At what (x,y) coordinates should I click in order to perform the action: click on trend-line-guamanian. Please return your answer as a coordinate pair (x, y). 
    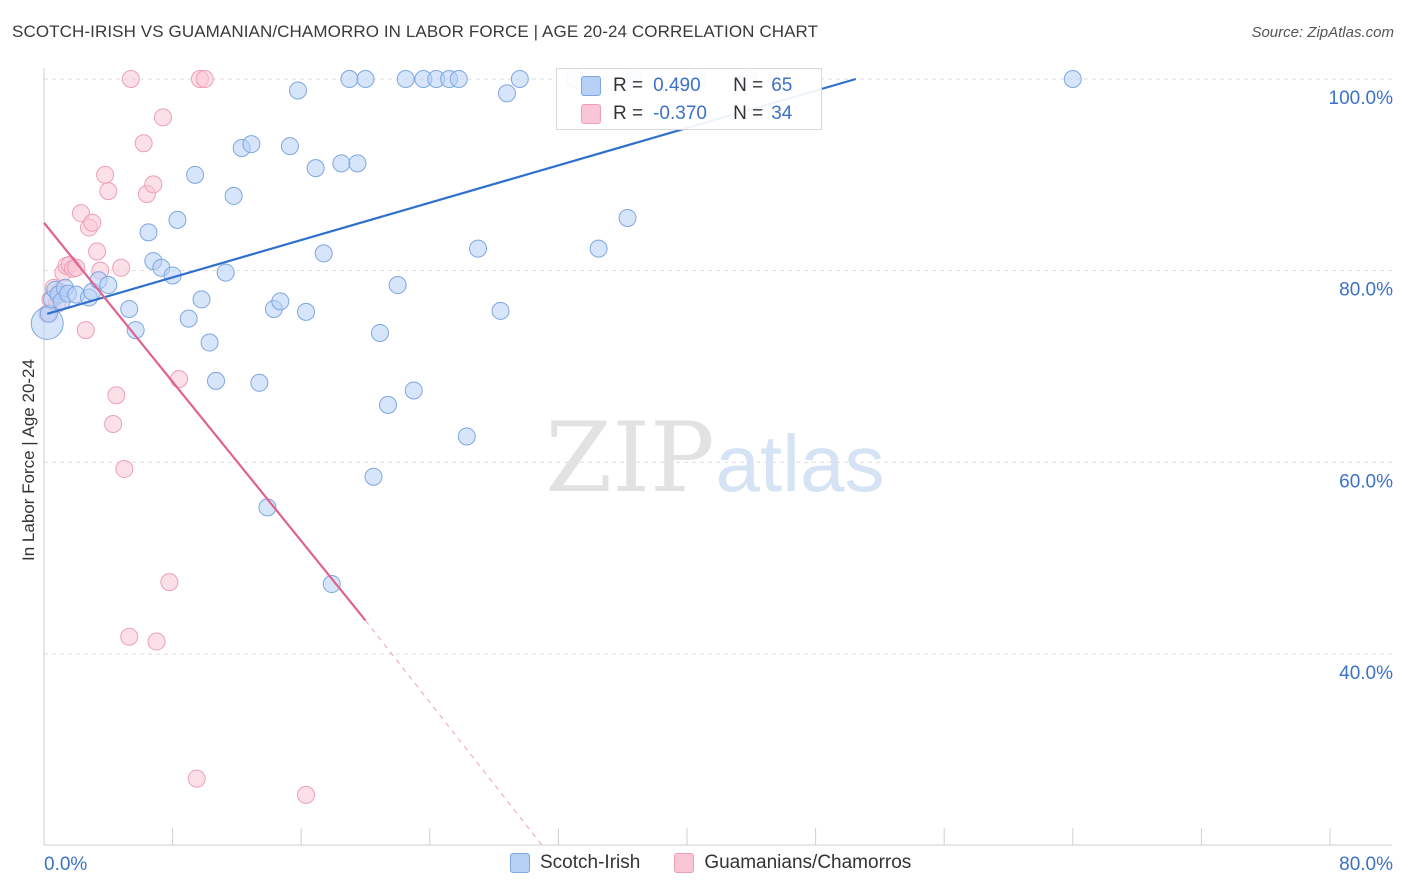
    Looking at the image, I should click on (205, 422).